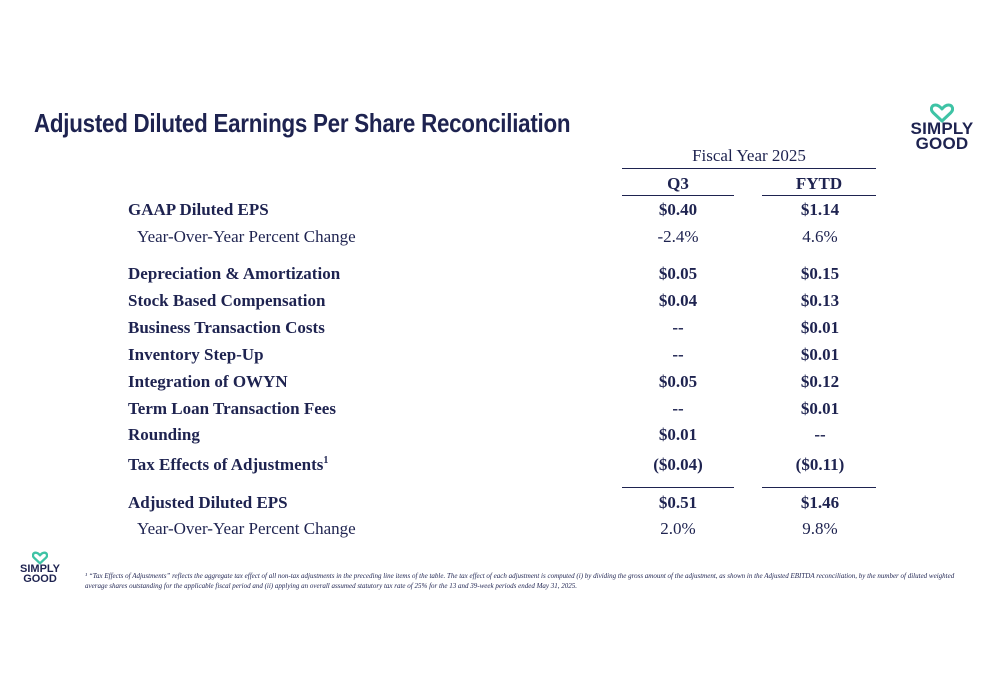 The width and height of the screenshot is (1000, 685). Describe the element at coordinates (500, 303) in the screenshot. I see `table-row: Stock Based Compensation $0.04 $0.13` at that location.